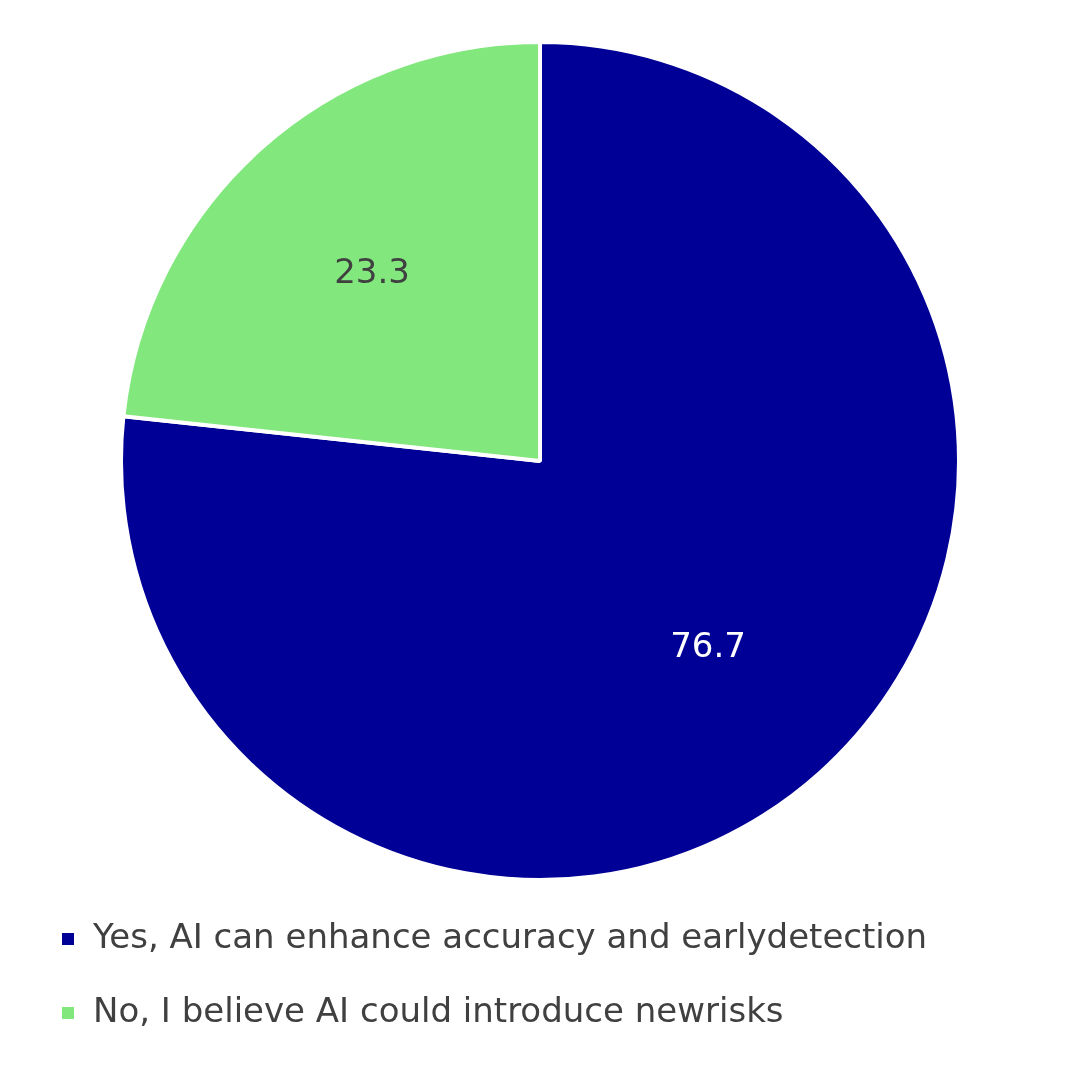 This screenshot has width=1080, height=1080. What do you see at coordinates (372, 270) in the screenshot?
I see `data-label: 23.3` at bounding box center [372, 270].